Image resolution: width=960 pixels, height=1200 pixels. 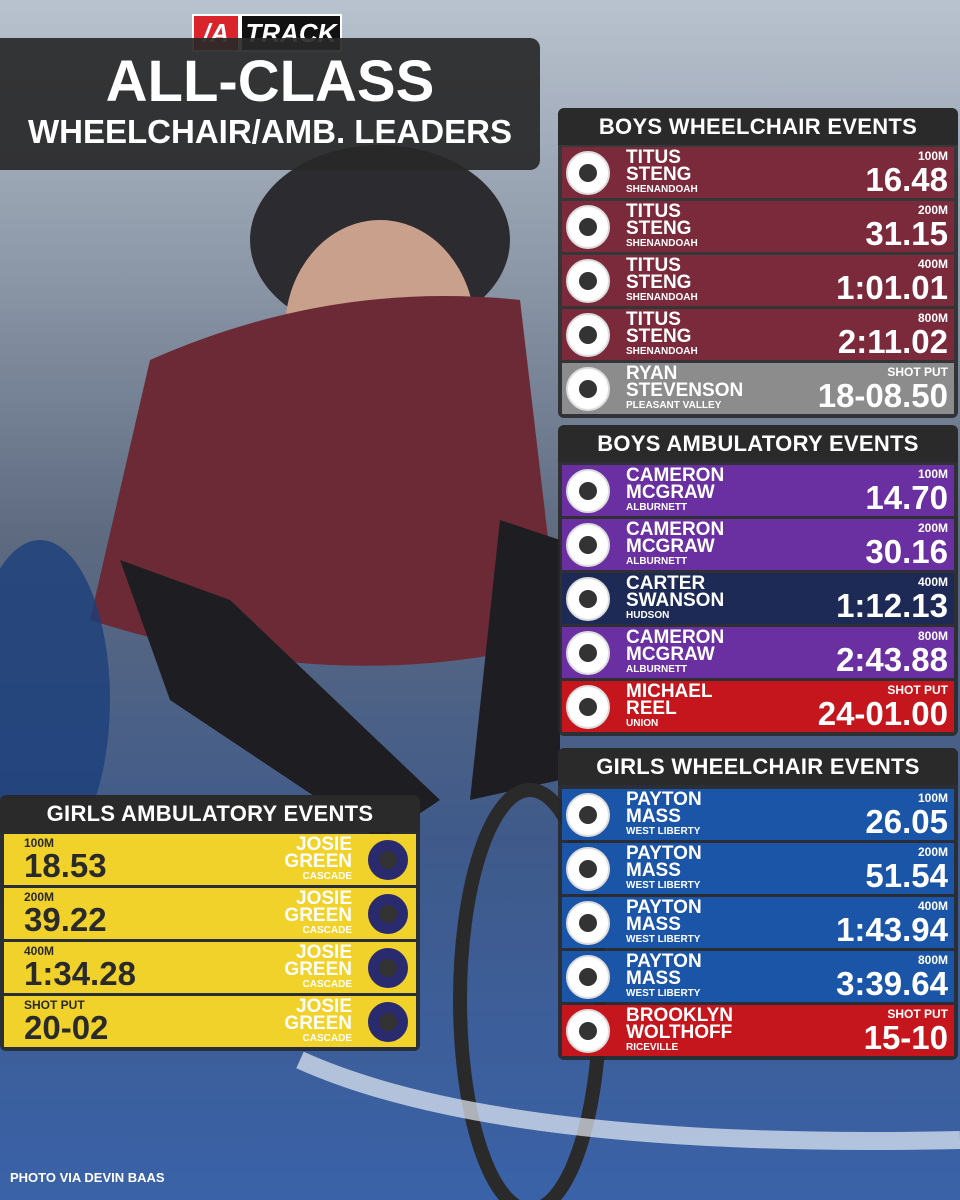 What do you see at coordinates (666, 583) in the screenshot?
I see `first-name: CARTER` at bounding box center [666, 583].